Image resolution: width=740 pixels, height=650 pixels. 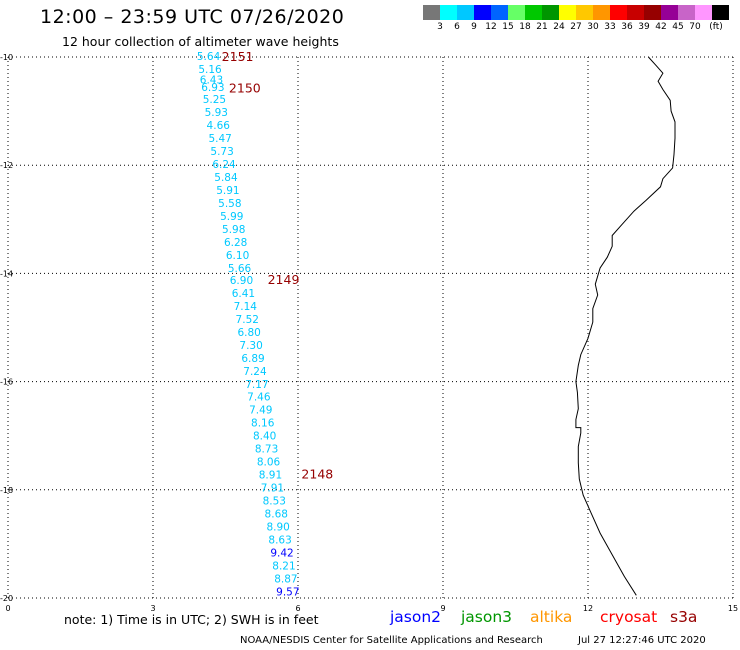 I want to click on swh-value: 7.49, so click(x=260, y=411).